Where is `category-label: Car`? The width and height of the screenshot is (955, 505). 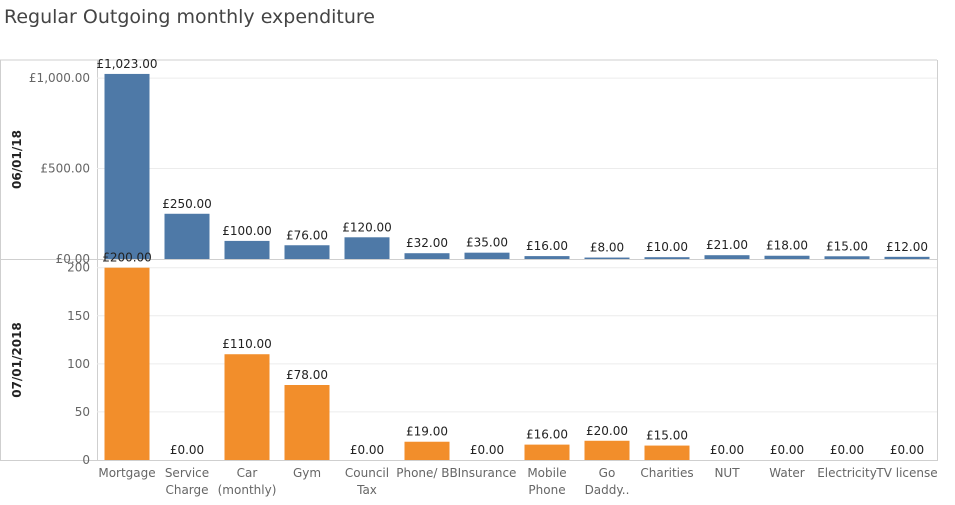
category-label: Car is located at coordinates (247, 473).